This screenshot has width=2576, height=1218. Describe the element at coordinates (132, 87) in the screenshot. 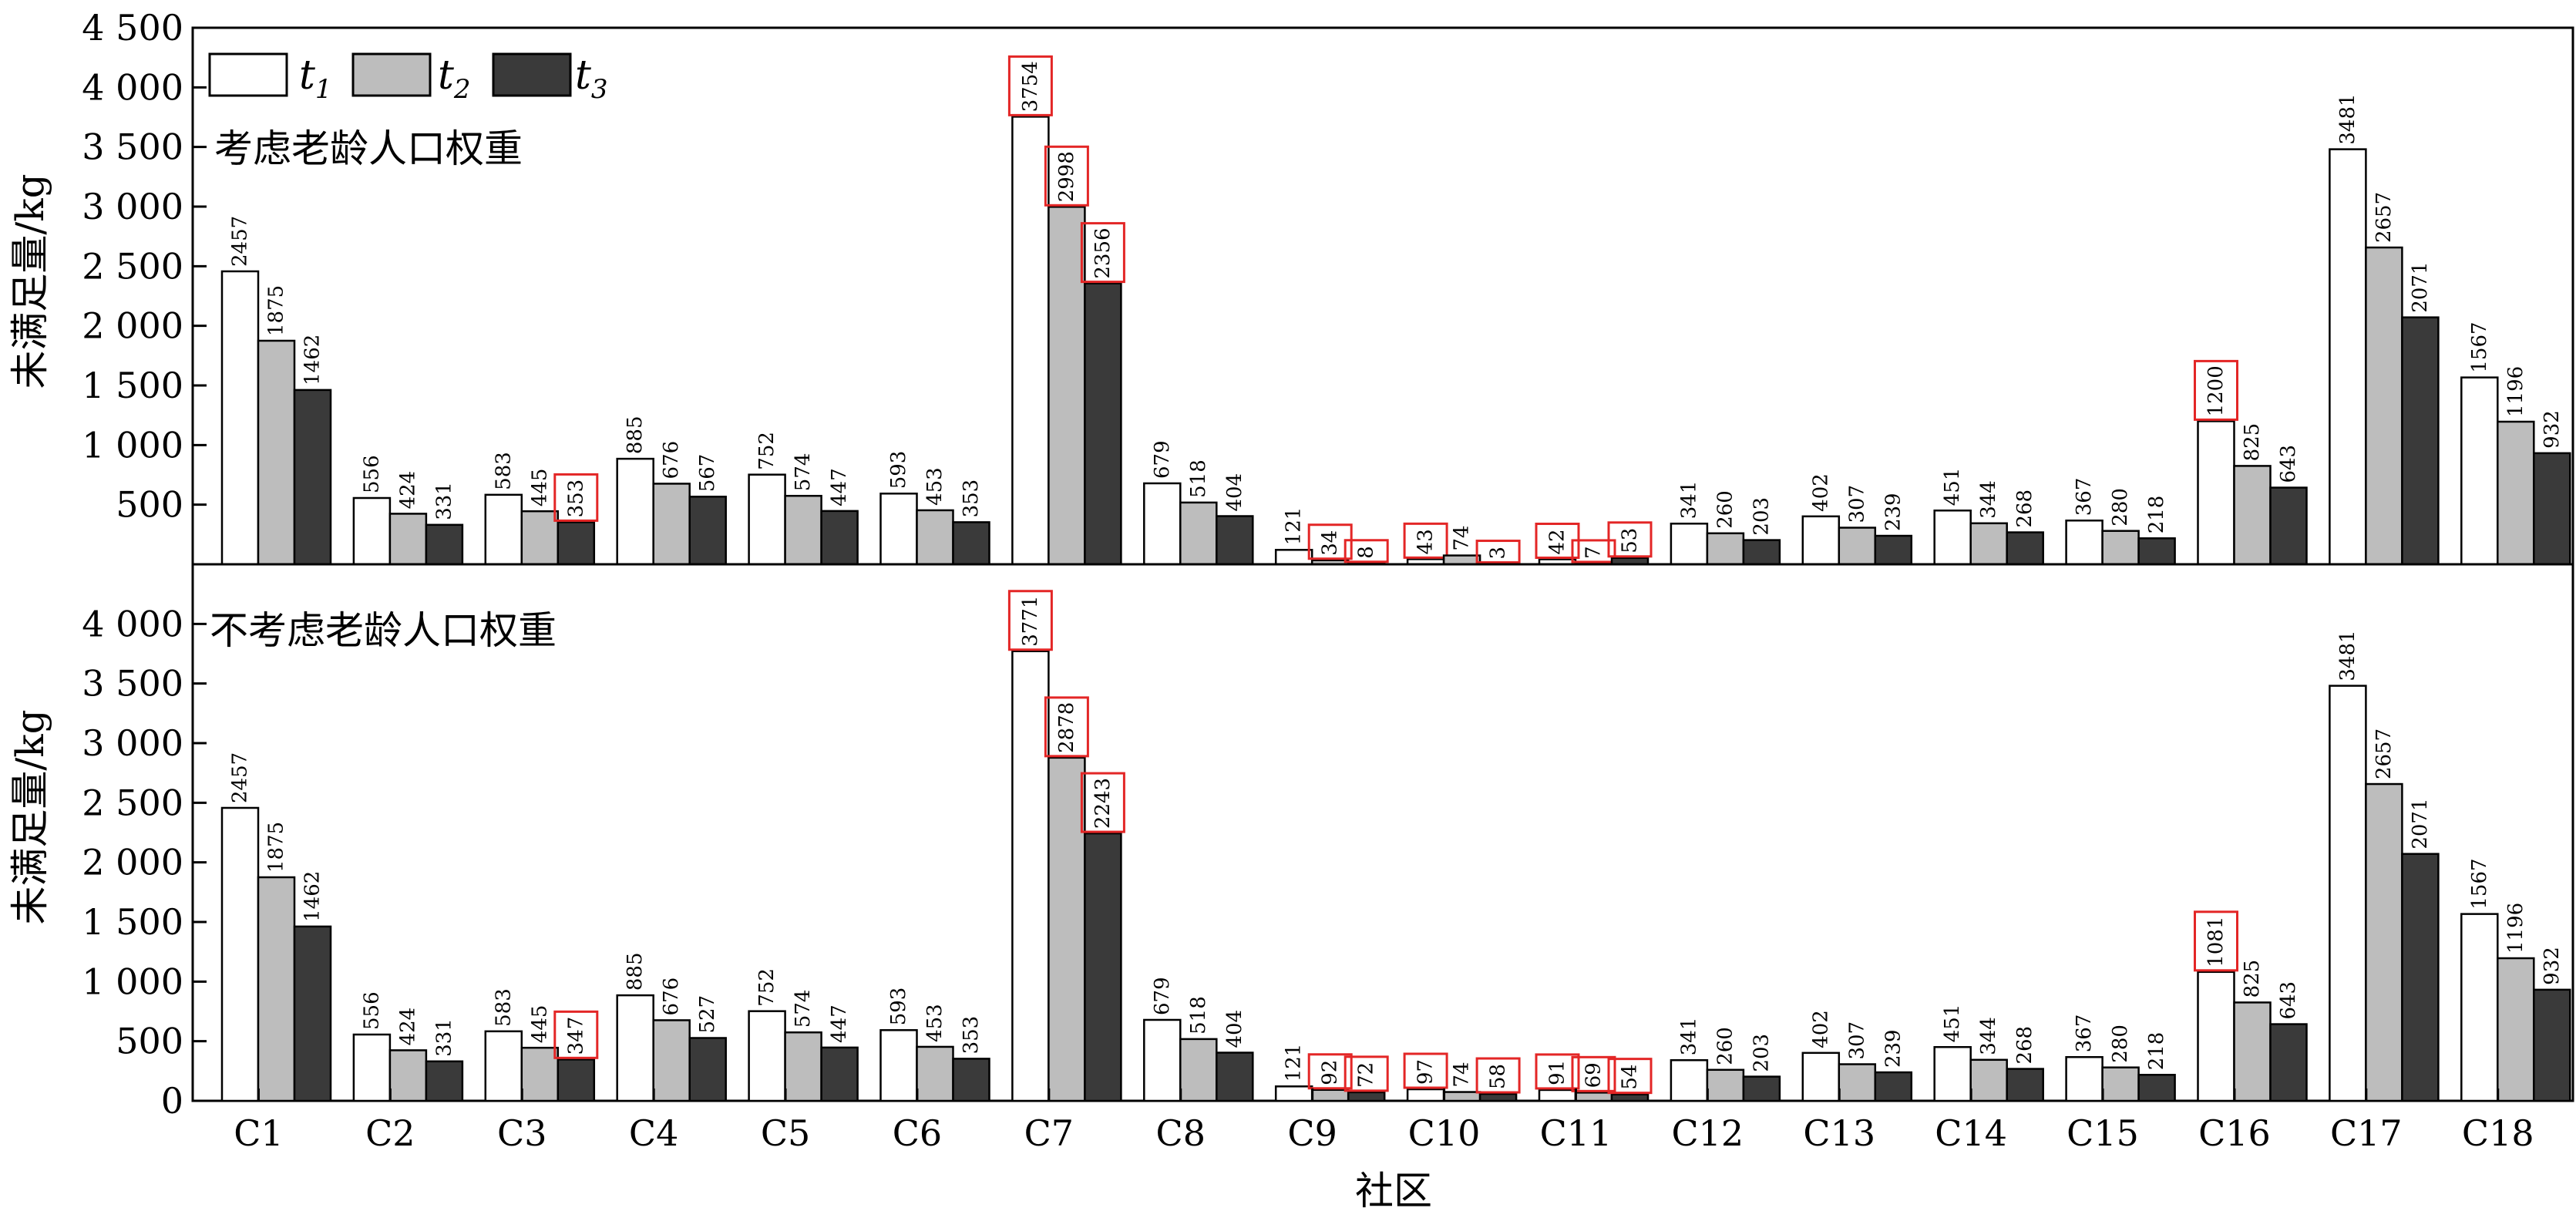

I see `y-tick-label: 4 000` at that location.